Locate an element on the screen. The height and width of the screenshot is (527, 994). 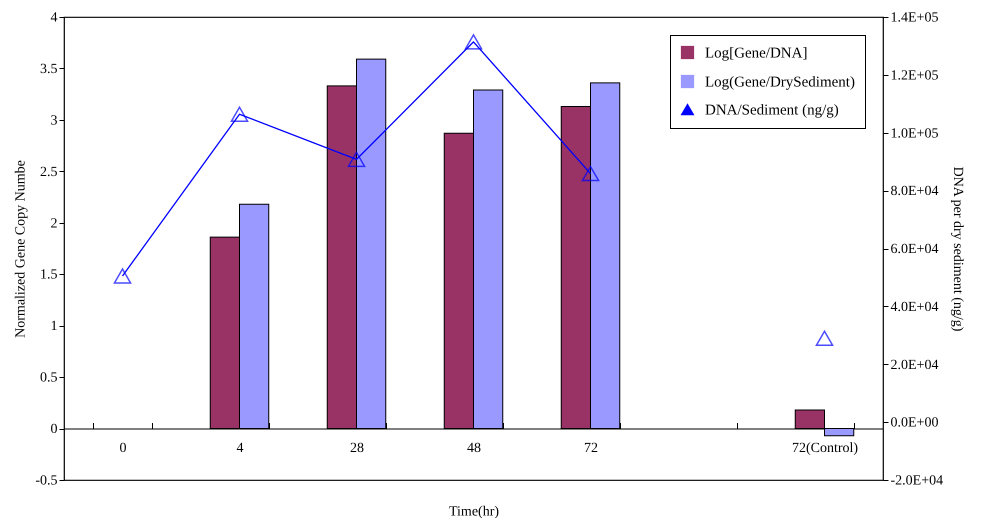
y-tick-label: 2.5 is located at coordinates (49, 172).